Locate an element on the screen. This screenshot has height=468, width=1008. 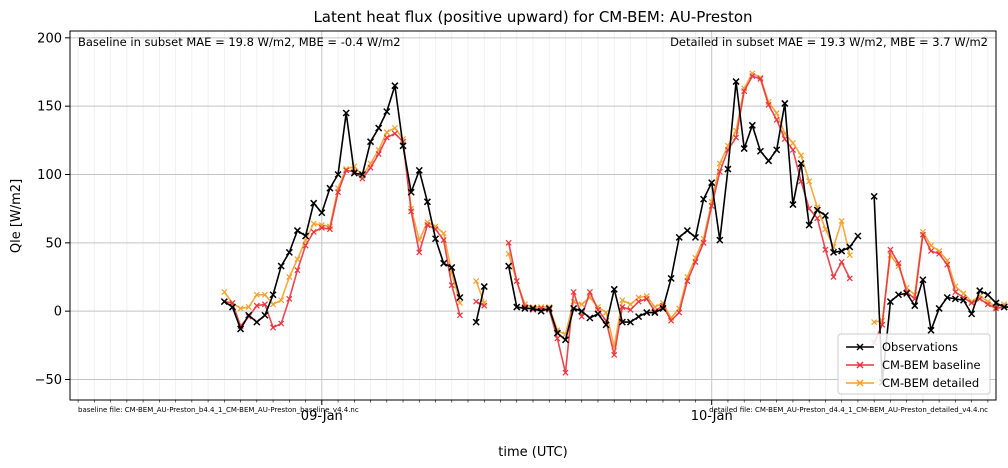
x-axis-label: time (UTC) is located at coordinates (532, 452).